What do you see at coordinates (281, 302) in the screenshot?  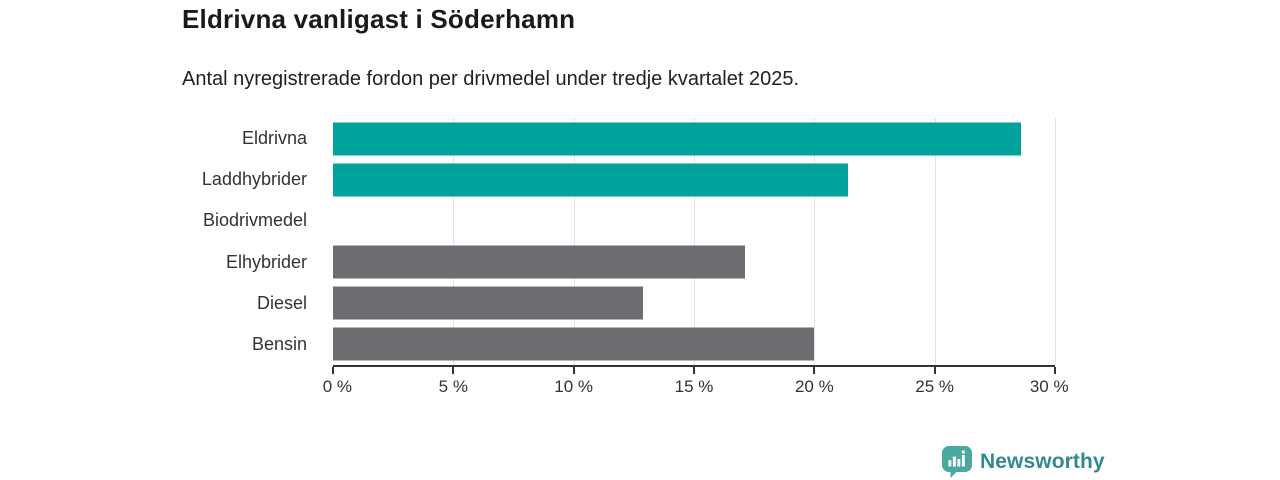 I see `category-label: Diesel` at bounding box center [281, 302].